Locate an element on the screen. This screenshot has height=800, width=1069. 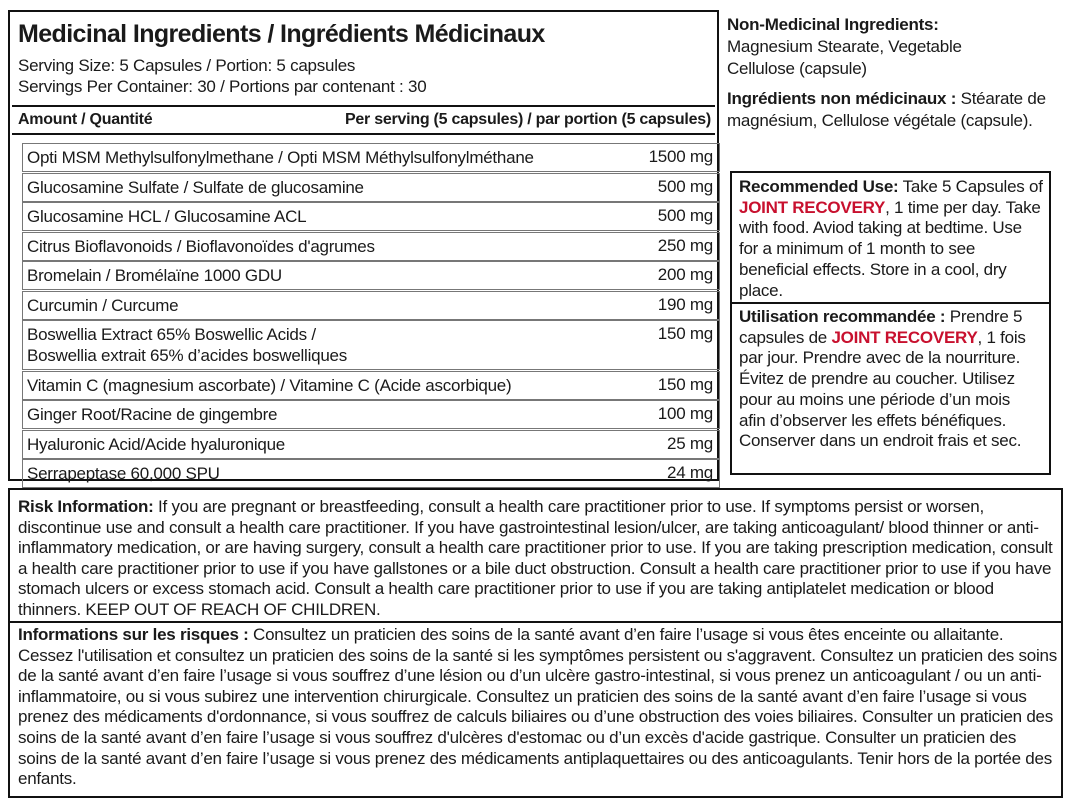
ingredient-name: Bromelain / Bromélaïne 1000 GDU is located at coordinates (154, 275).